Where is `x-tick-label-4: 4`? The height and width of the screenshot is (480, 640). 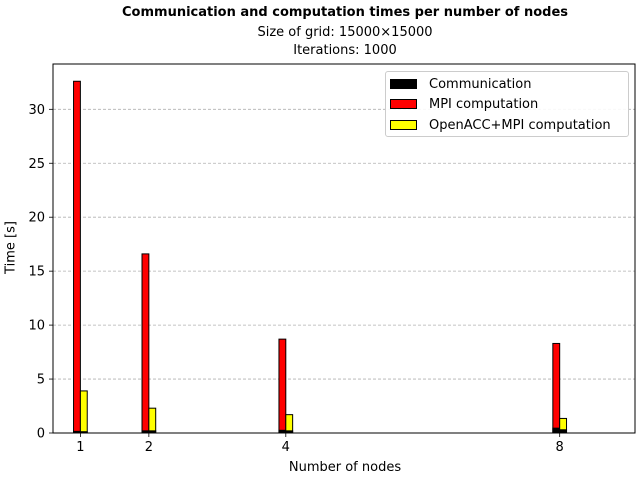 x-tick-label-4: 4 is located at coordinates (286, 447).